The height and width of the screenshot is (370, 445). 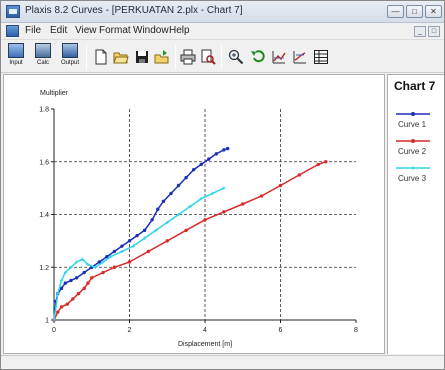 What do you see at coordinates (412, 124) in the screenshot?
I see `legend-label-curve-1: Curve 1` at bounding box center [412, 124].